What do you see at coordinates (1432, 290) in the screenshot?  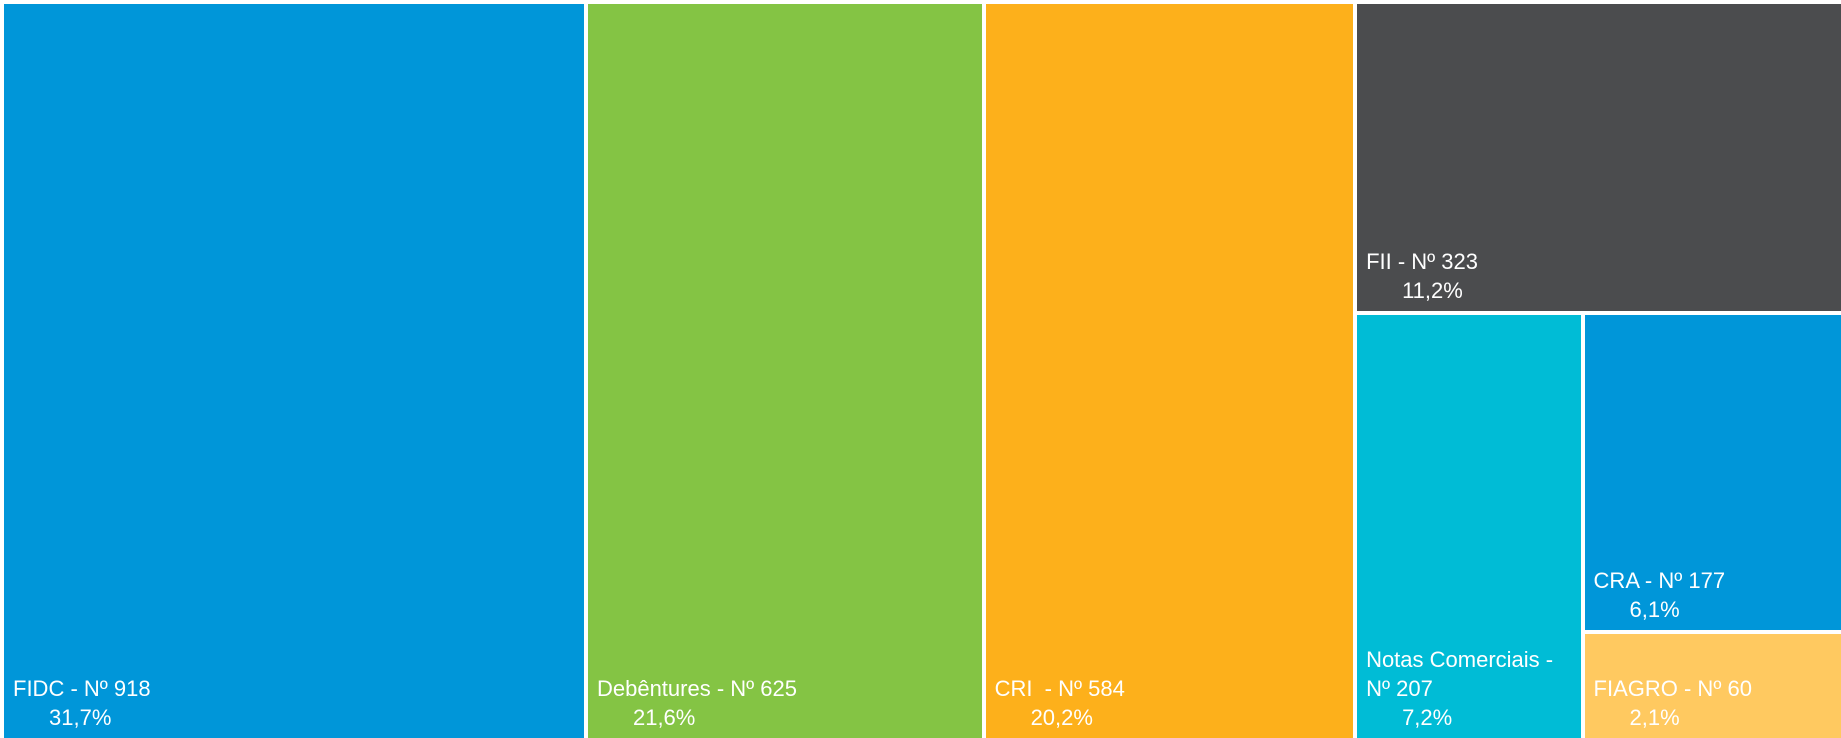 I see `tile-percent-label: 11,2%` at bounding box center [1432, 290].